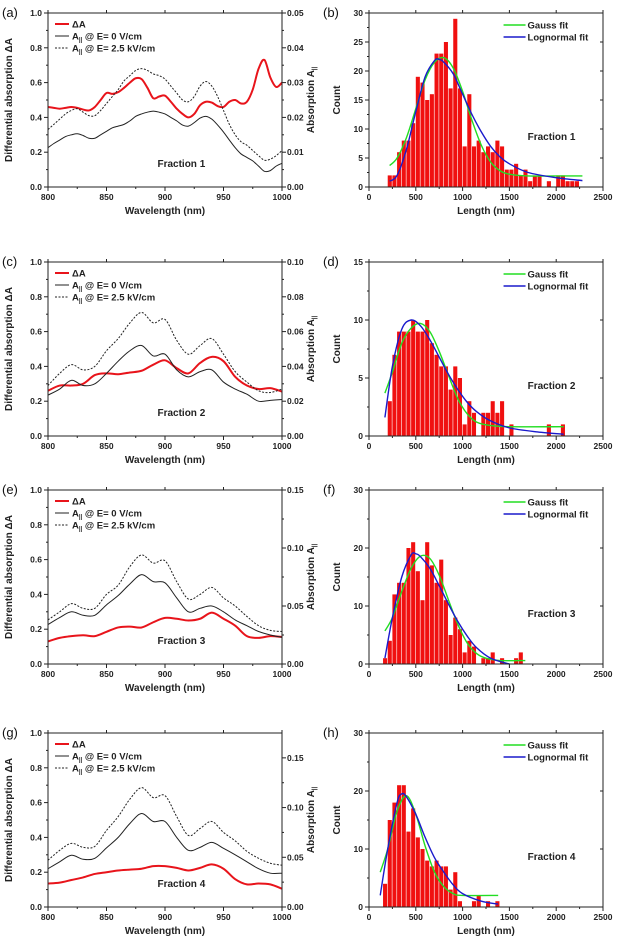 The width and height of the screenshot is (621, 946). What do you see at coordinates (295, 758) in the screenshot?
I see `y2-tick-label: 0.15` at bounding box center [295, 758].